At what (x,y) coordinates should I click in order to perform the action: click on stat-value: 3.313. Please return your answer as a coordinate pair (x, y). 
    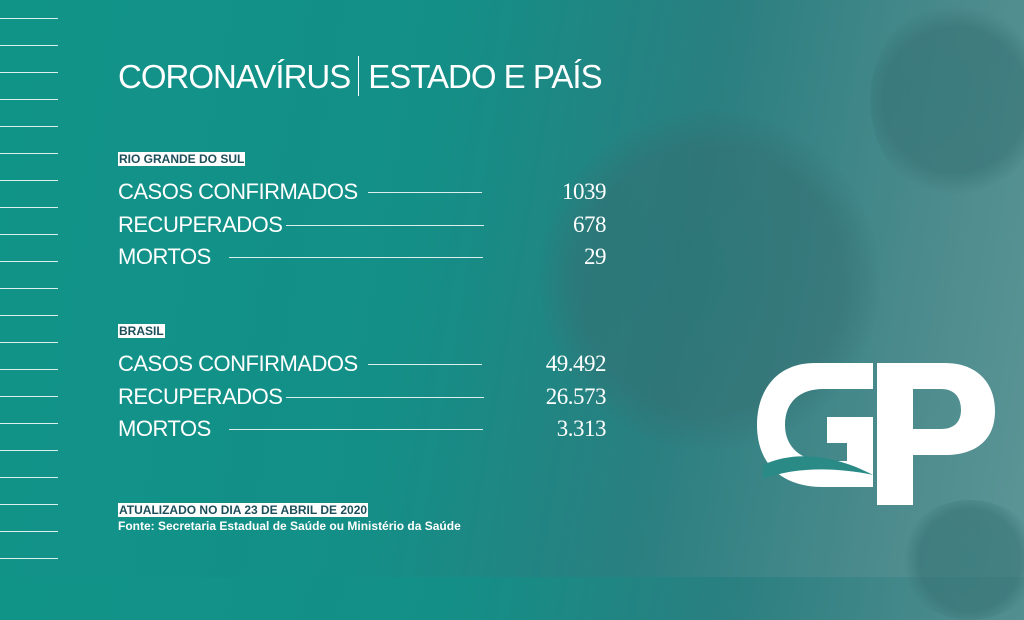
    Looking at the image, I should click on (581, 428).